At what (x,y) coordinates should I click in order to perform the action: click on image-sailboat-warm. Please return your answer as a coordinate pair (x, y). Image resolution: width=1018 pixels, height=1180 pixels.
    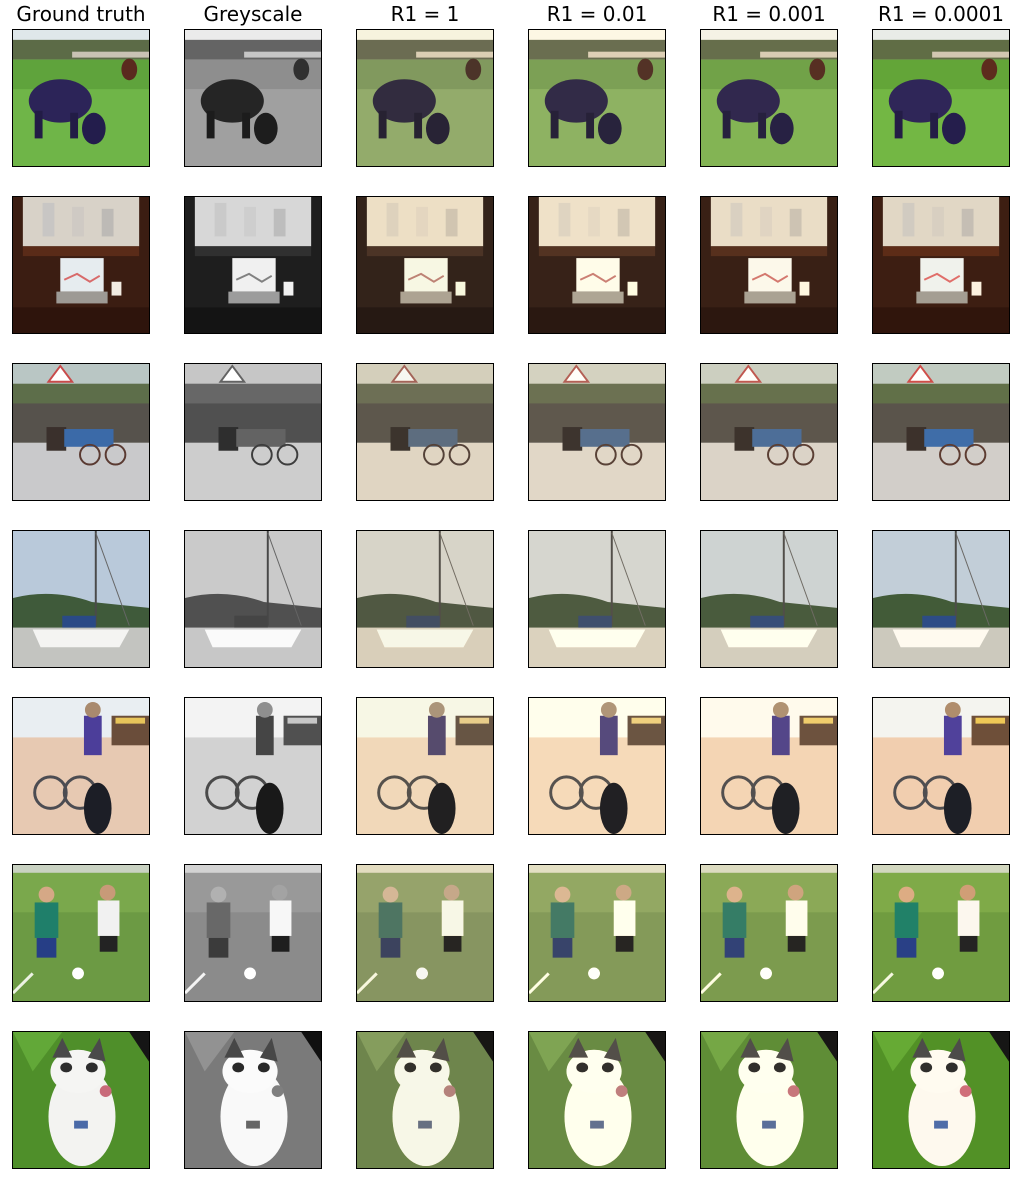
    Looking at the image, I should click on (425, 599).